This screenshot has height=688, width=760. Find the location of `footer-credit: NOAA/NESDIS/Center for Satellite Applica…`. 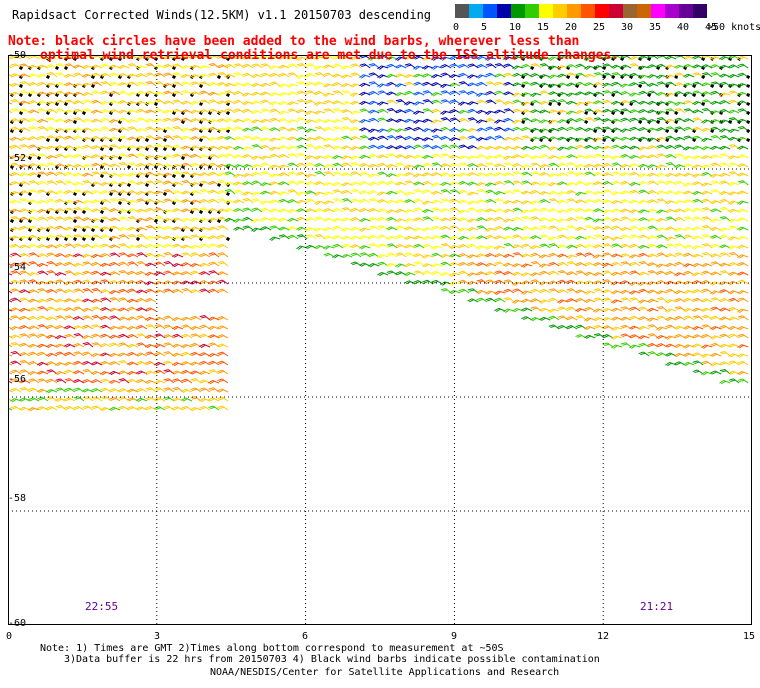

footer-credit: NOAA/NESDIS/Center for Satellite Applica… is located at coordinates (385, 672).